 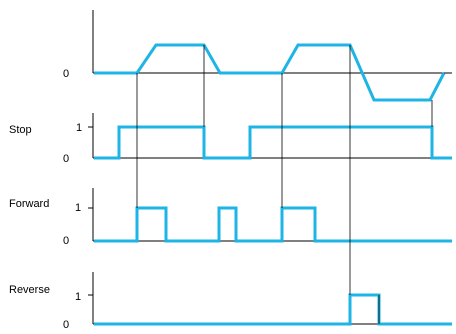 I want to click on reverse-name-label: Reverse, so click(x=29, y=290).